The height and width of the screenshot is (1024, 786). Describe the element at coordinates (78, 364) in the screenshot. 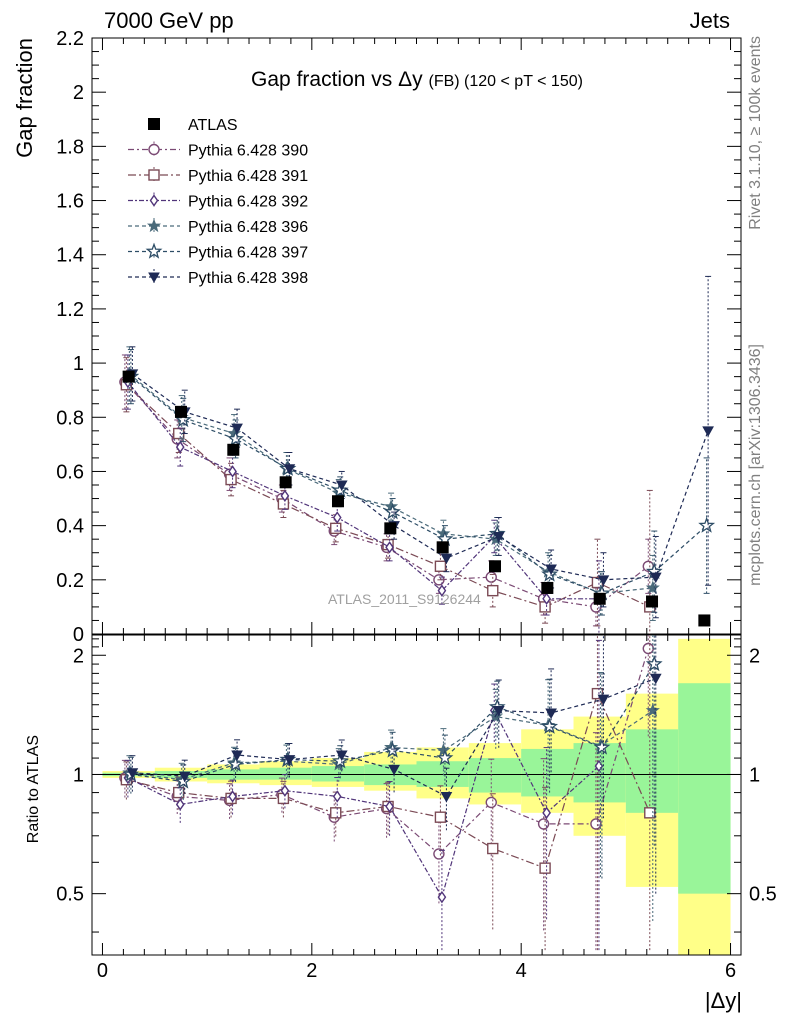

I see `y-tick-label-top: 1` at that location.